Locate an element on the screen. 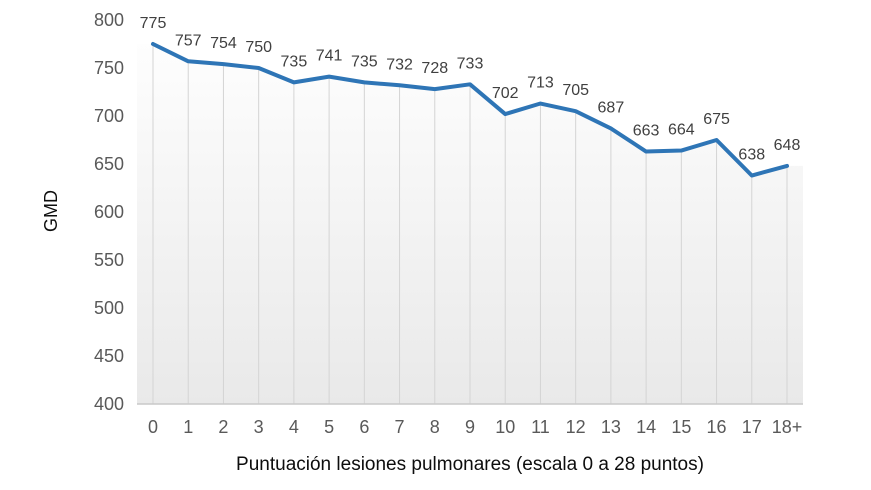 The width and height of the screenshot is (871, 490). data-label: 732 is located at coordinates (399, 64).